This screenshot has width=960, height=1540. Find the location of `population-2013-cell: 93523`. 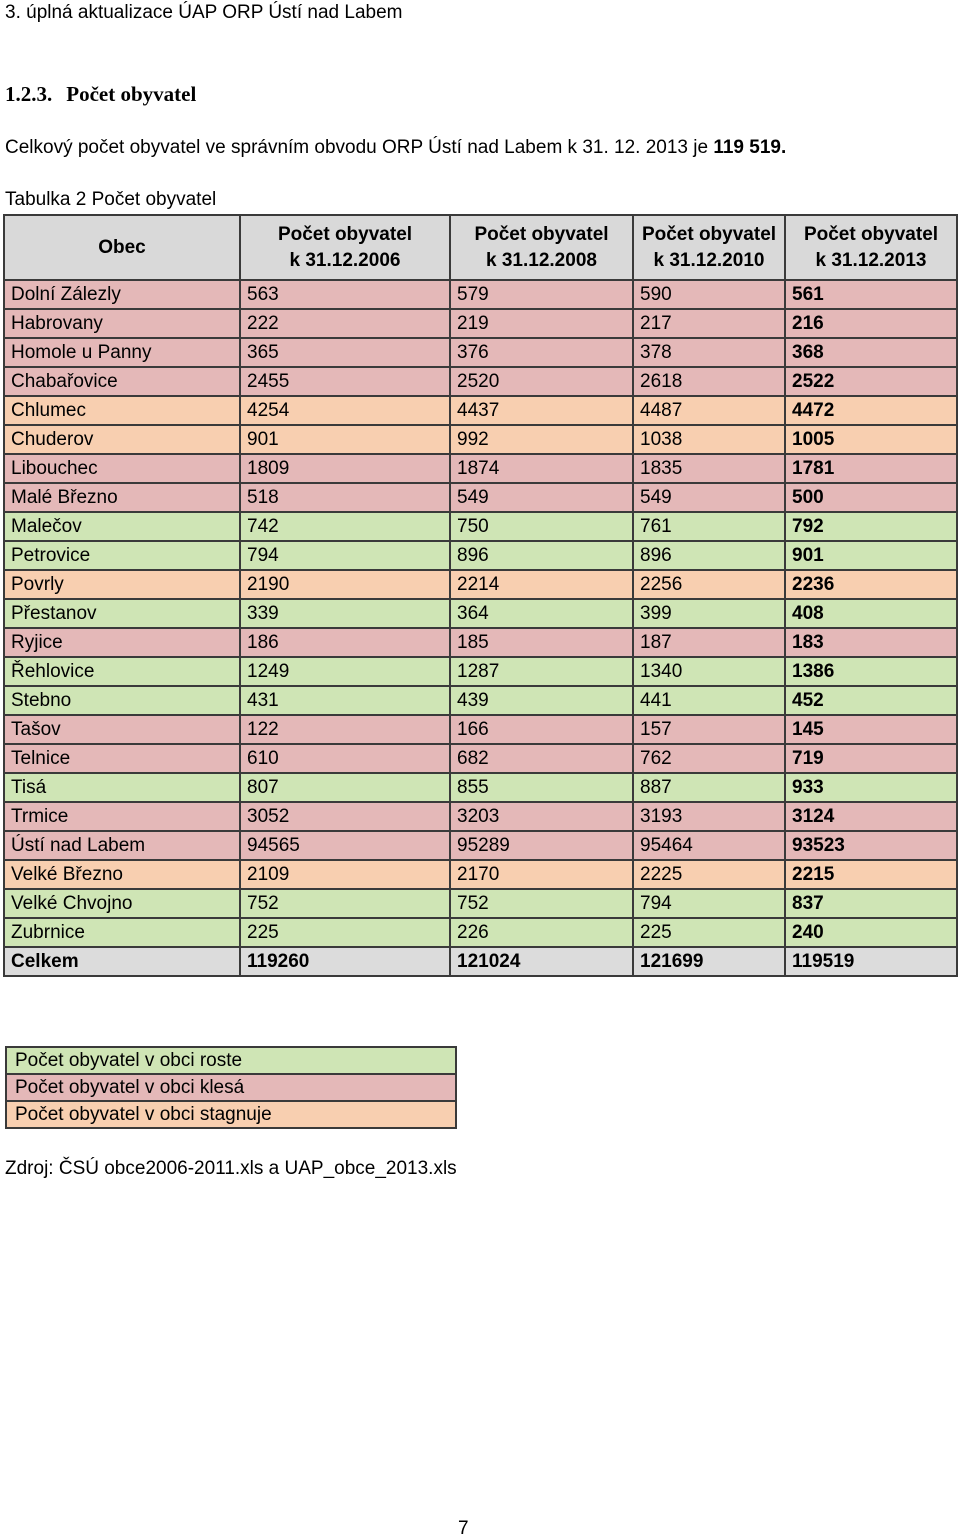

population-2013-cell: 93523 is located at coordinates (871, 845).